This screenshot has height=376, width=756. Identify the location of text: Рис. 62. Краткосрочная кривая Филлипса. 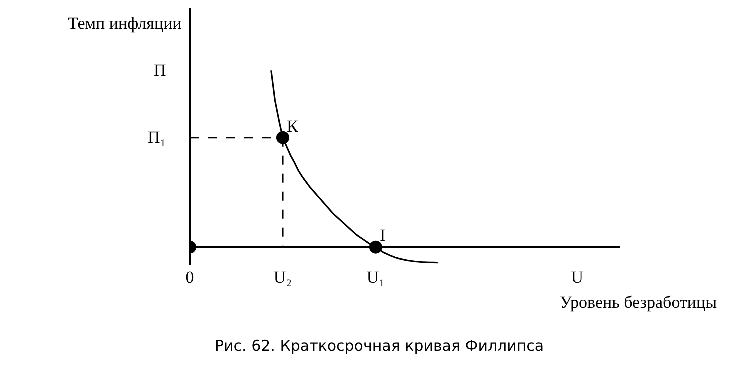
(379, 346).